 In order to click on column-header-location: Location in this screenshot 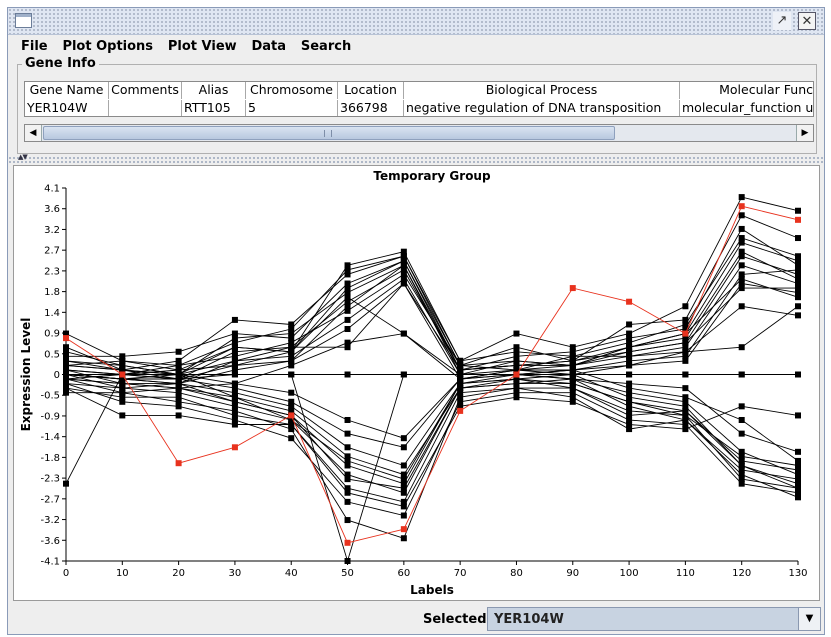, I will do `click(371, 90)`.